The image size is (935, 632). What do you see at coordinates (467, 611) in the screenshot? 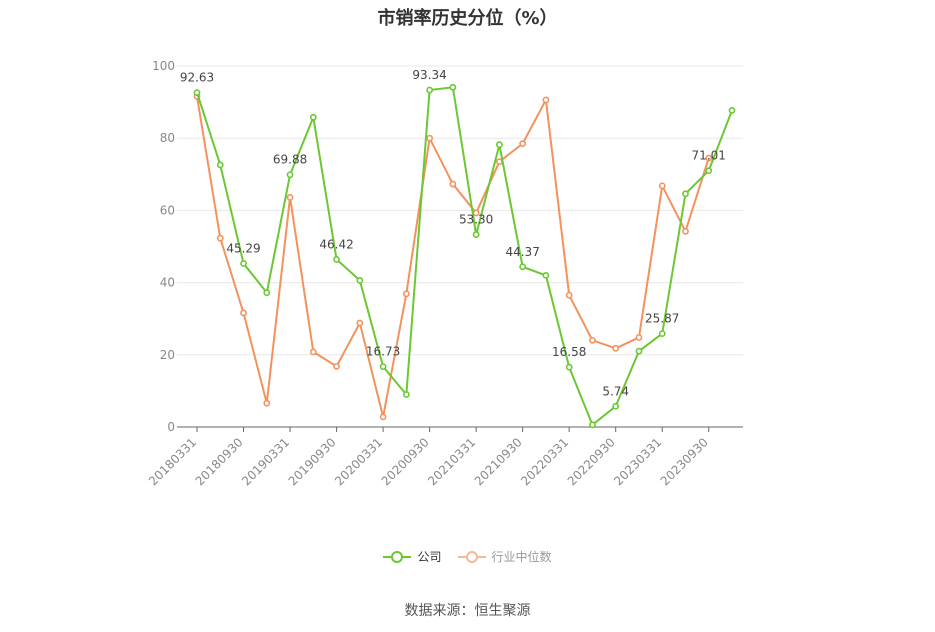
I see `source-note: 数据来源：恒生聚源` at bounding box center [467, 611].